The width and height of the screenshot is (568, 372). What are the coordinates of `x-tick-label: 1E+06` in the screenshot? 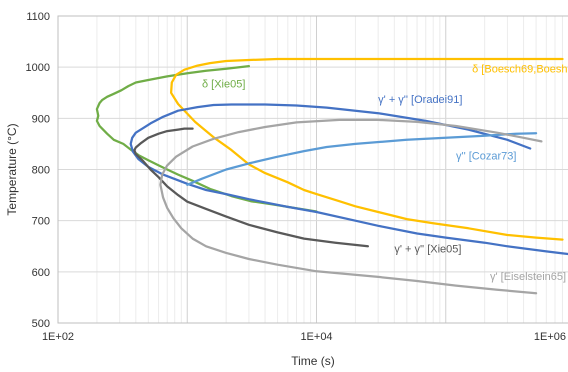 It's located at (550, 337).